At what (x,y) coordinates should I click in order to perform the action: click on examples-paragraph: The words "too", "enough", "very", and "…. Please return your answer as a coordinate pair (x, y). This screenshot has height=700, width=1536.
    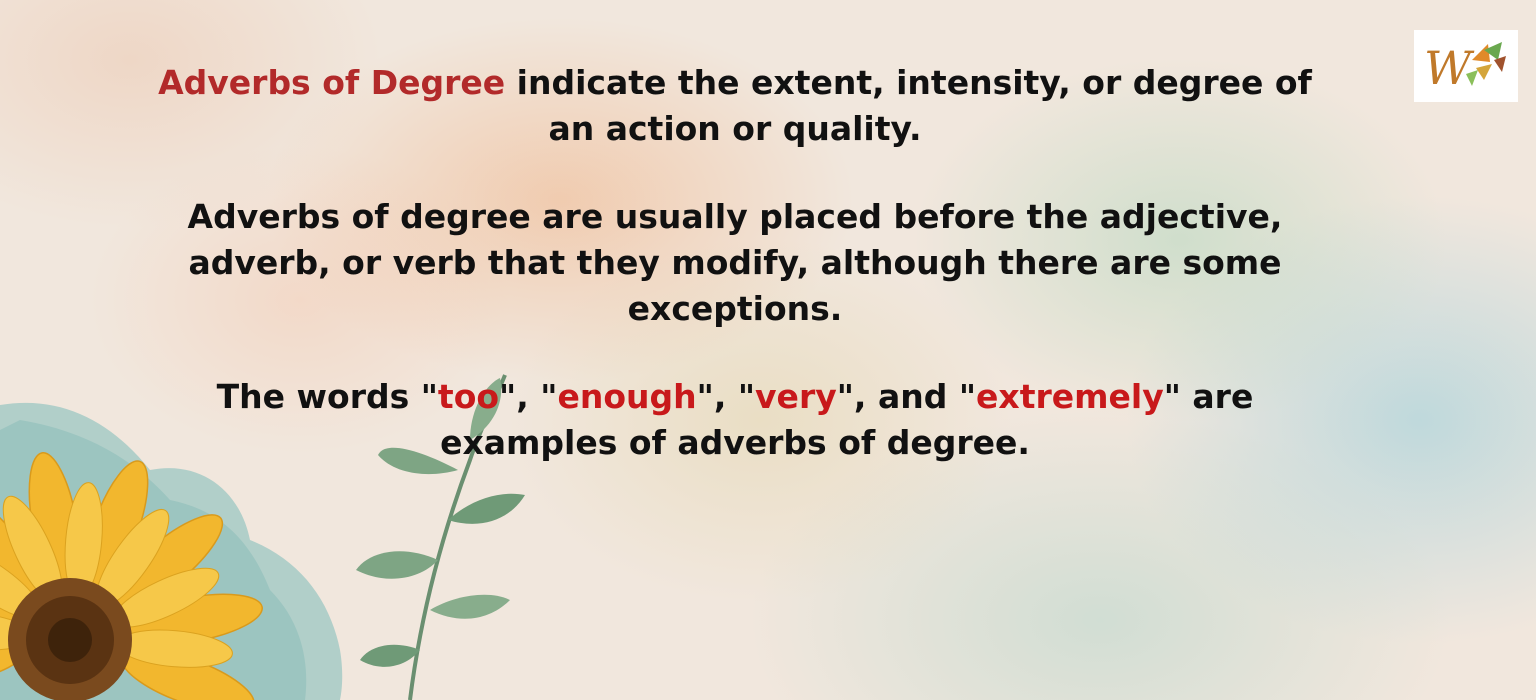
    Looking at the image, I should click on (735, 420).